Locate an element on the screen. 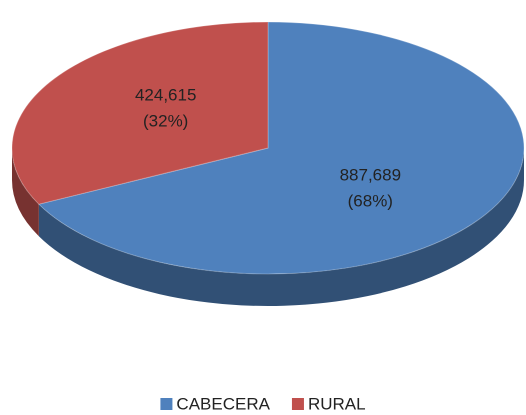 Image resolution: width=526 pixels, height=415 pixels. percent-label: (32%) is located at coordinates (165, 121).